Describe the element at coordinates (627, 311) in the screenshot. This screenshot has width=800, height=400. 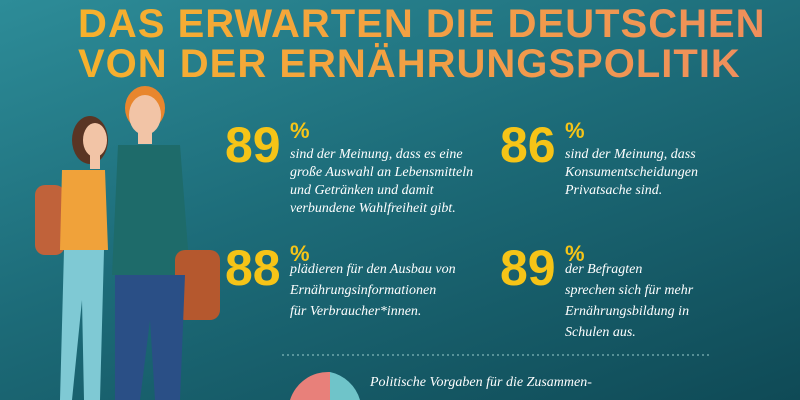
I see `stat-text: Ernährungsbildung in` at that location.